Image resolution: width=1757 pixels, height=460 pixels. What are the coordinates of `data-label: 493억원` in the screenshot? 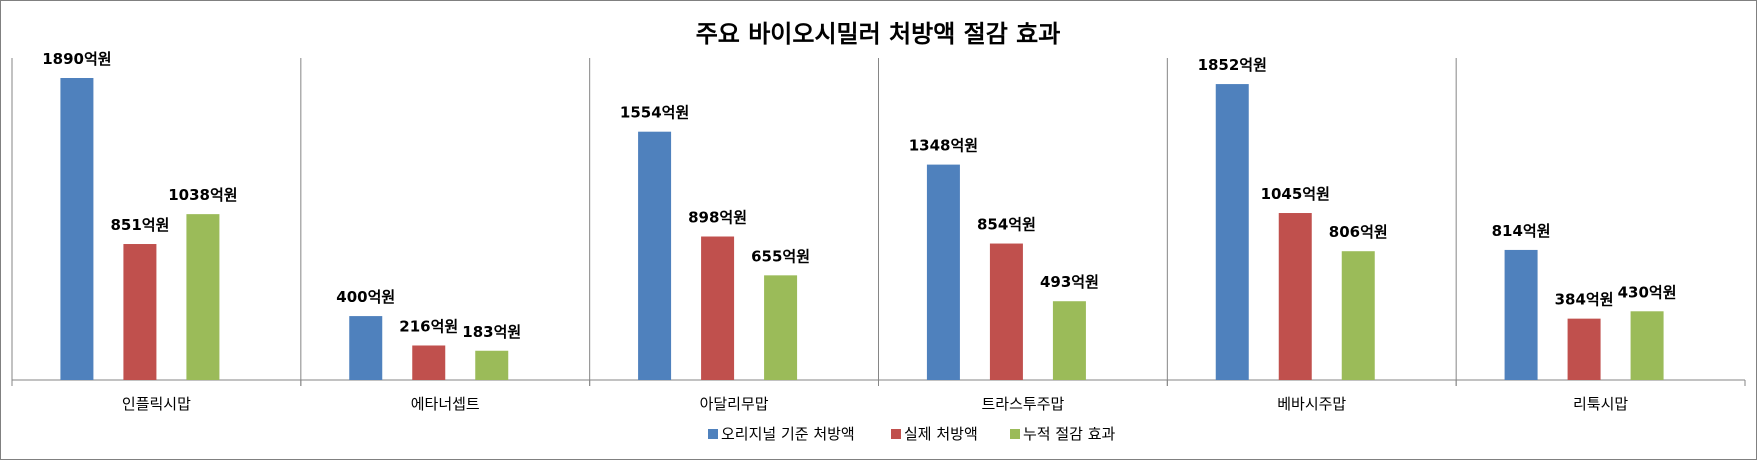 It's located at (1069, 282).